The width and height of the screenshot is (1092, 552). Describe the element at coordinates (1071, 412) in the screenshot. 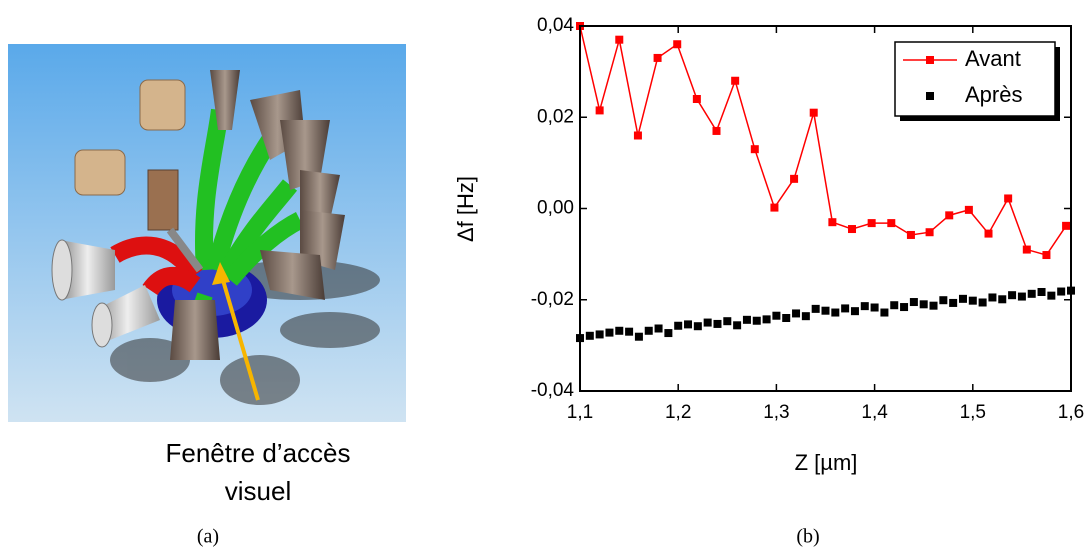

I see `x-tick-label: 1,6` at that location.